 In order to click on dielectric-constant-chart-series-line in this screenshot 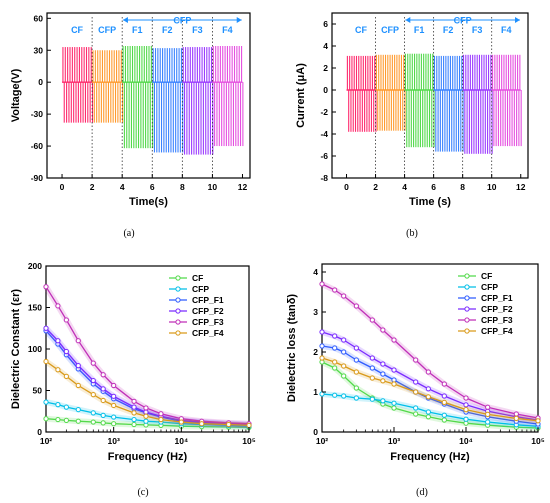, I will do `click(147, 378)`.